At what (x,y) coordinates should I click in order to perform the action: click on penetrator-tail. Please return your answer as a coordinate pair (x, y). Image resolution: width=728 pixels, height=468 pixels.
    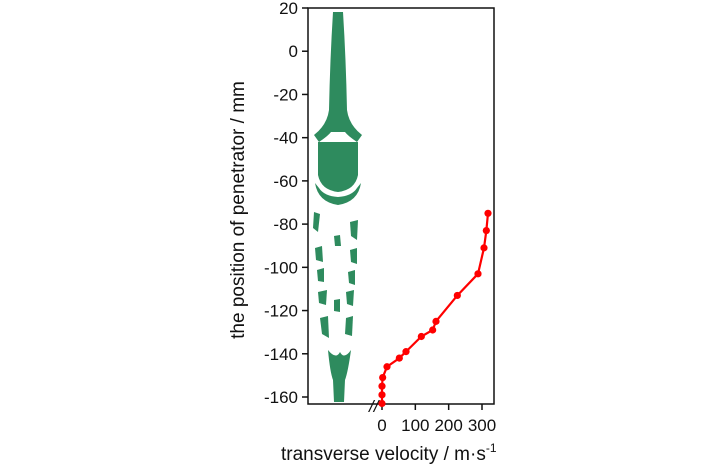
    Looking at the image, I should click on (339, 376).